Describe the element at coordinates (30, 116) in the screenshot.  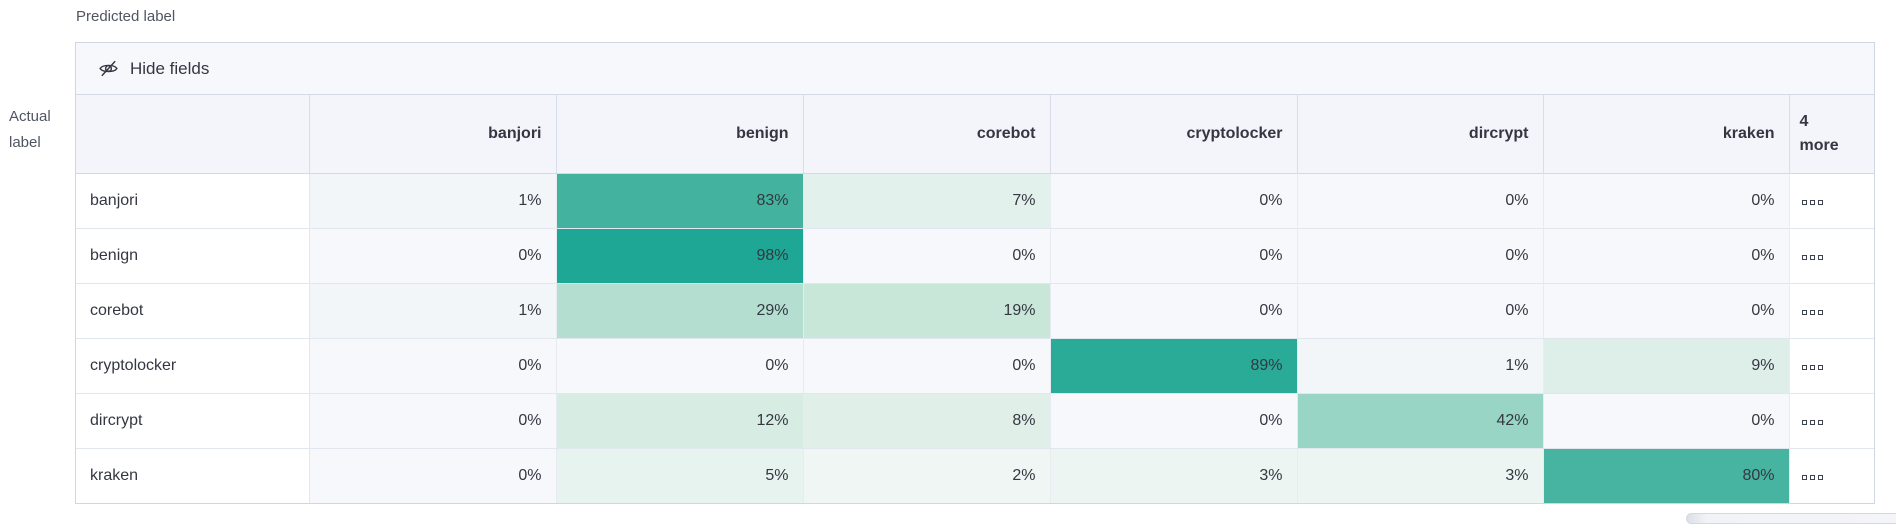
I see `actual-axis-label-line1: Actual` at that location.